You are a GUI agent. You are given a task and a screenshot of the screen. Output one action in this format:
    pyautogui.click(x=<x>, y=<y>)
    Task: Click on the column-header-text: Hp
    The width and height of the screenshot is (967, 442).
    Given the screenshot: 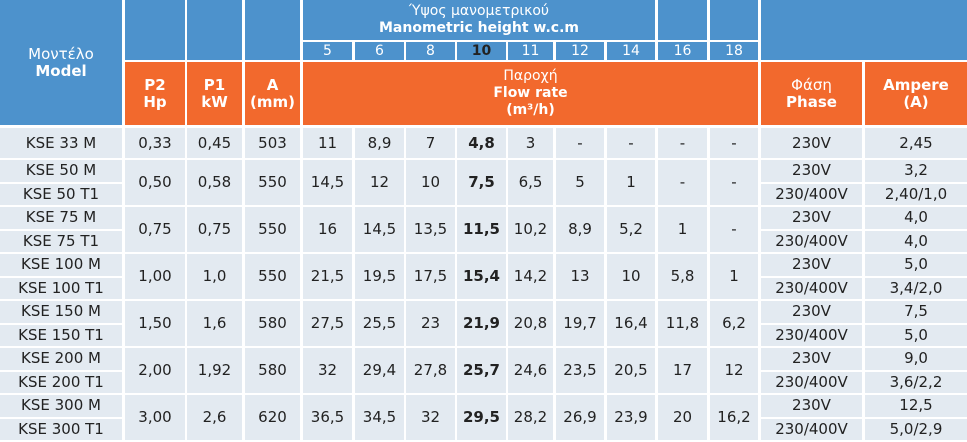 What is the action you would take?
    pyautogui.click(x=155, y=101)
    